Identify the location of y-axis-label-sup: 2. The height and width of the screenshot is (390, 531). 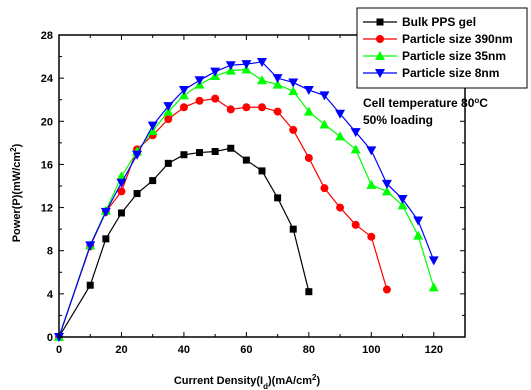
(13, 149).